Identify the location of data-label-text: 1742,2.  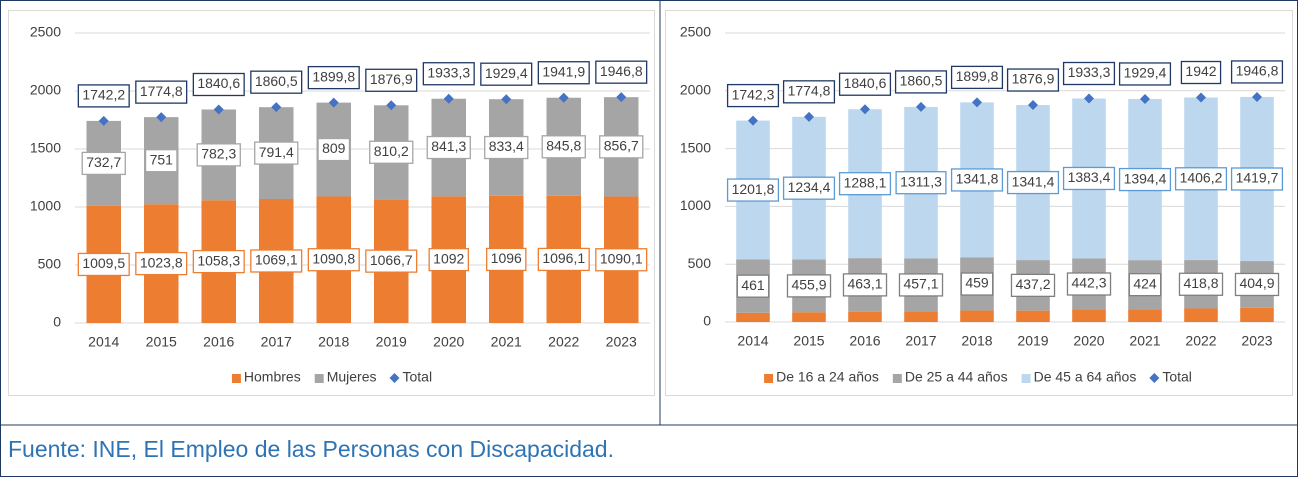
(103, 95).